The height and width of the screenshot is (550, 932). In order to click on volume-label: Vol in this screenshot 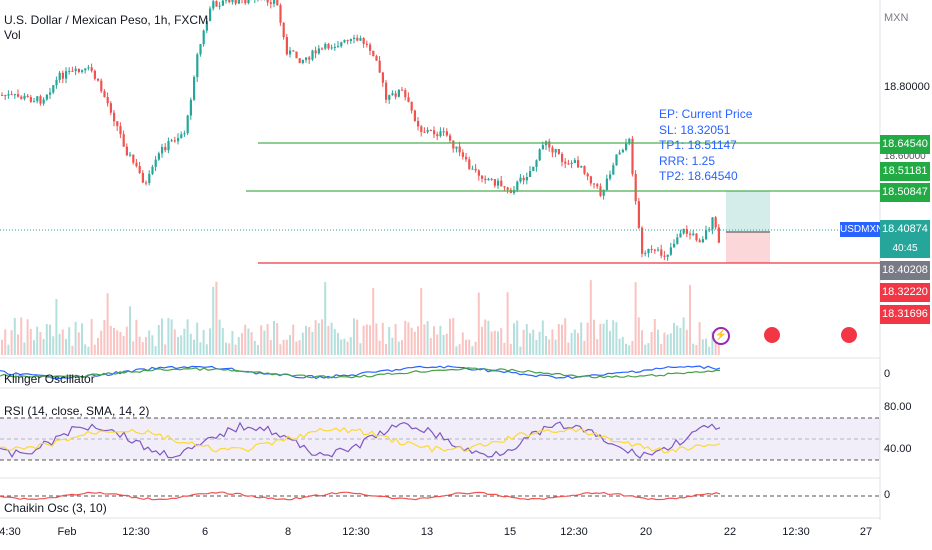, I will do `click(12, 35)`.